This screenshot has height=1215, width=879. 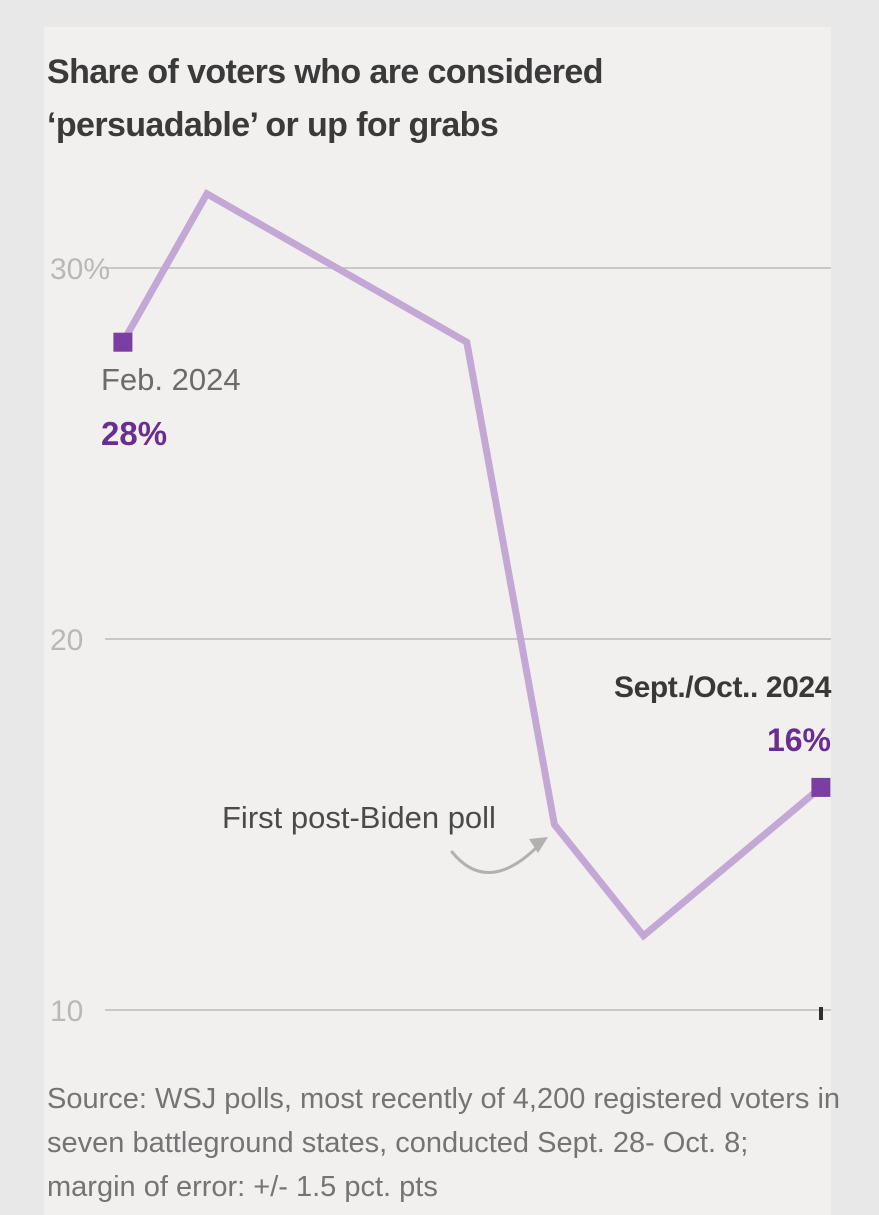 I want to click on y-tick-label-30: 30%, so click(x=80, y=269).